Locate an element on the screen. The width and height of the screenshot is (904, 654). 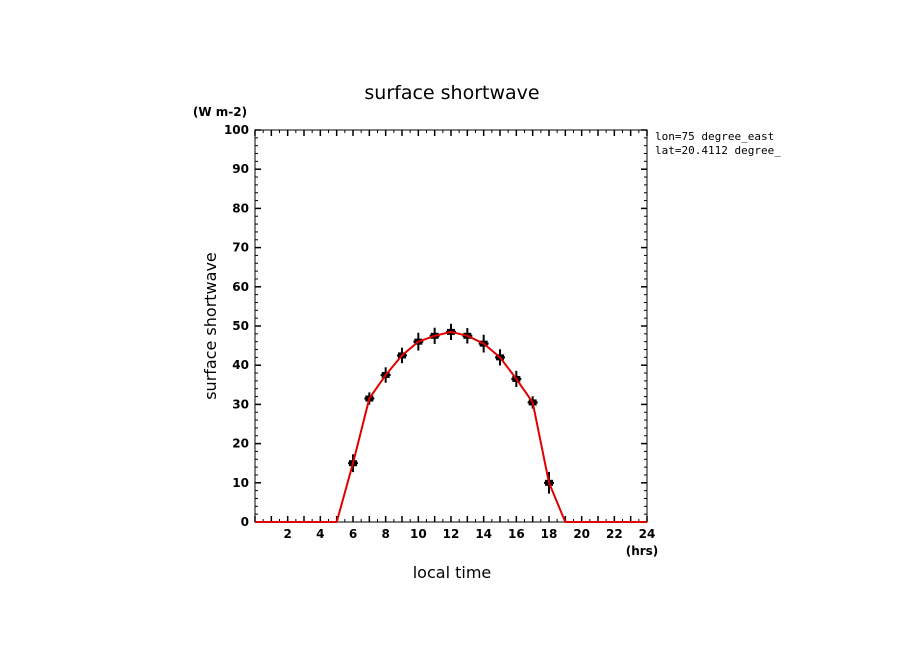
y-tick-label: 90 is located at coordinates (240, 169).